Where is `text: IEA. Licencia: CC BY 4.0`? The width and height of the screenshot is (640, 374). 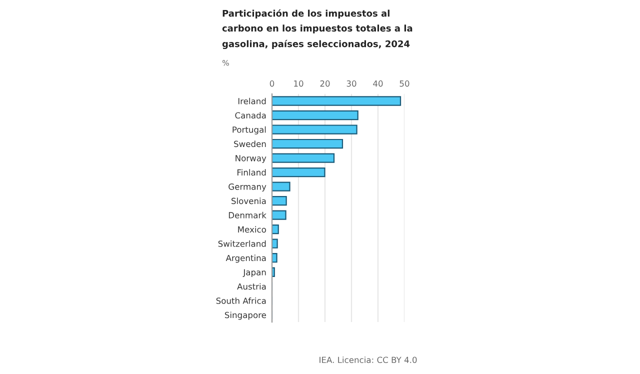
text: IEA. Licencia: CC BY 4.0 is located at coordinates (368, 360).